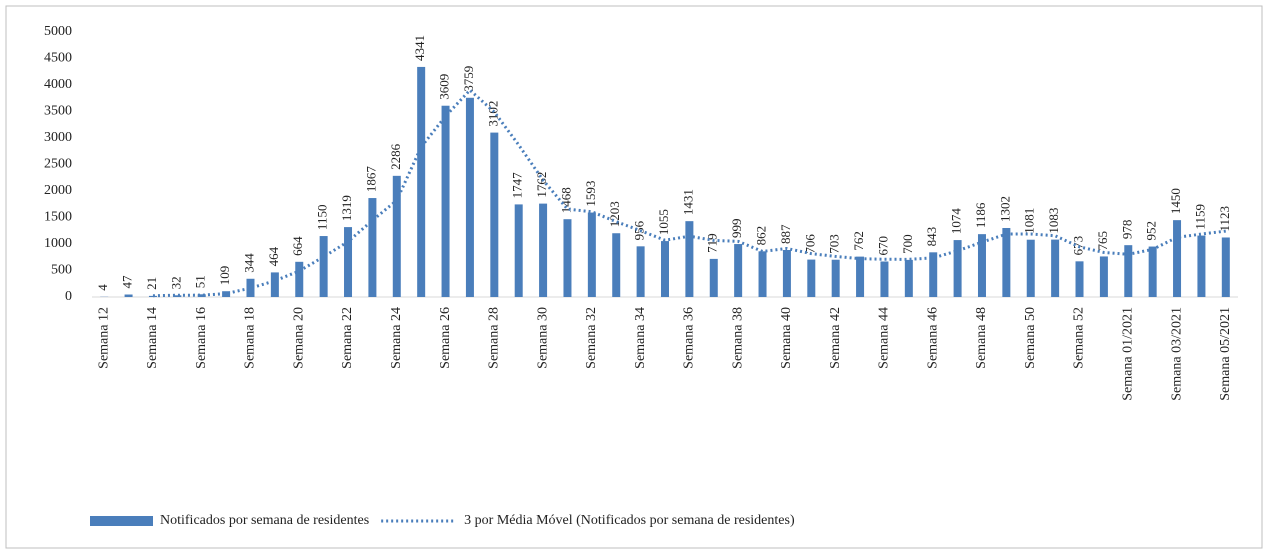 This screenshot has width=1271, height=556. I want to click on data-label: 1150, so click(322, 218).